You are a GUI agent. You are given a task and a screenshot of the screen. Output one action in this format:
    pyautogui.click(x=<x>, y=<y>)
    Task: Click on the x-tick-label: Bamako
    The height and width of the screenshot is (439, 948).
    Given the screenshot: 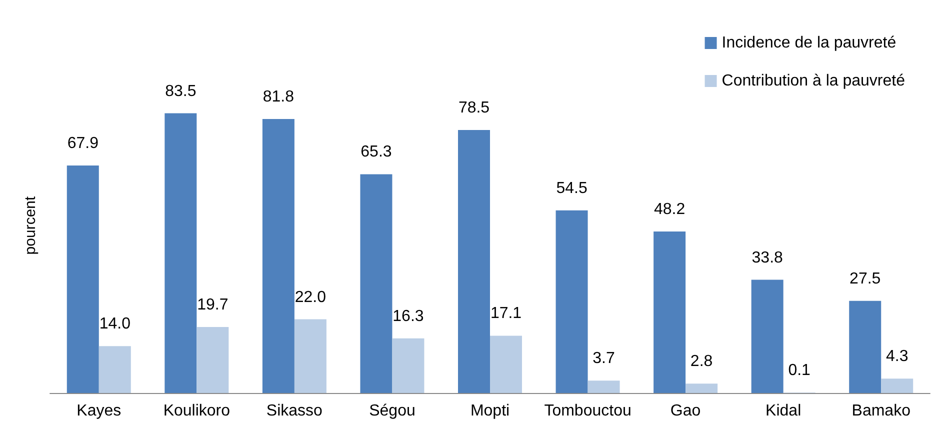 What is the action you would take?
    pyautogui.click(x=881, y=411)
    